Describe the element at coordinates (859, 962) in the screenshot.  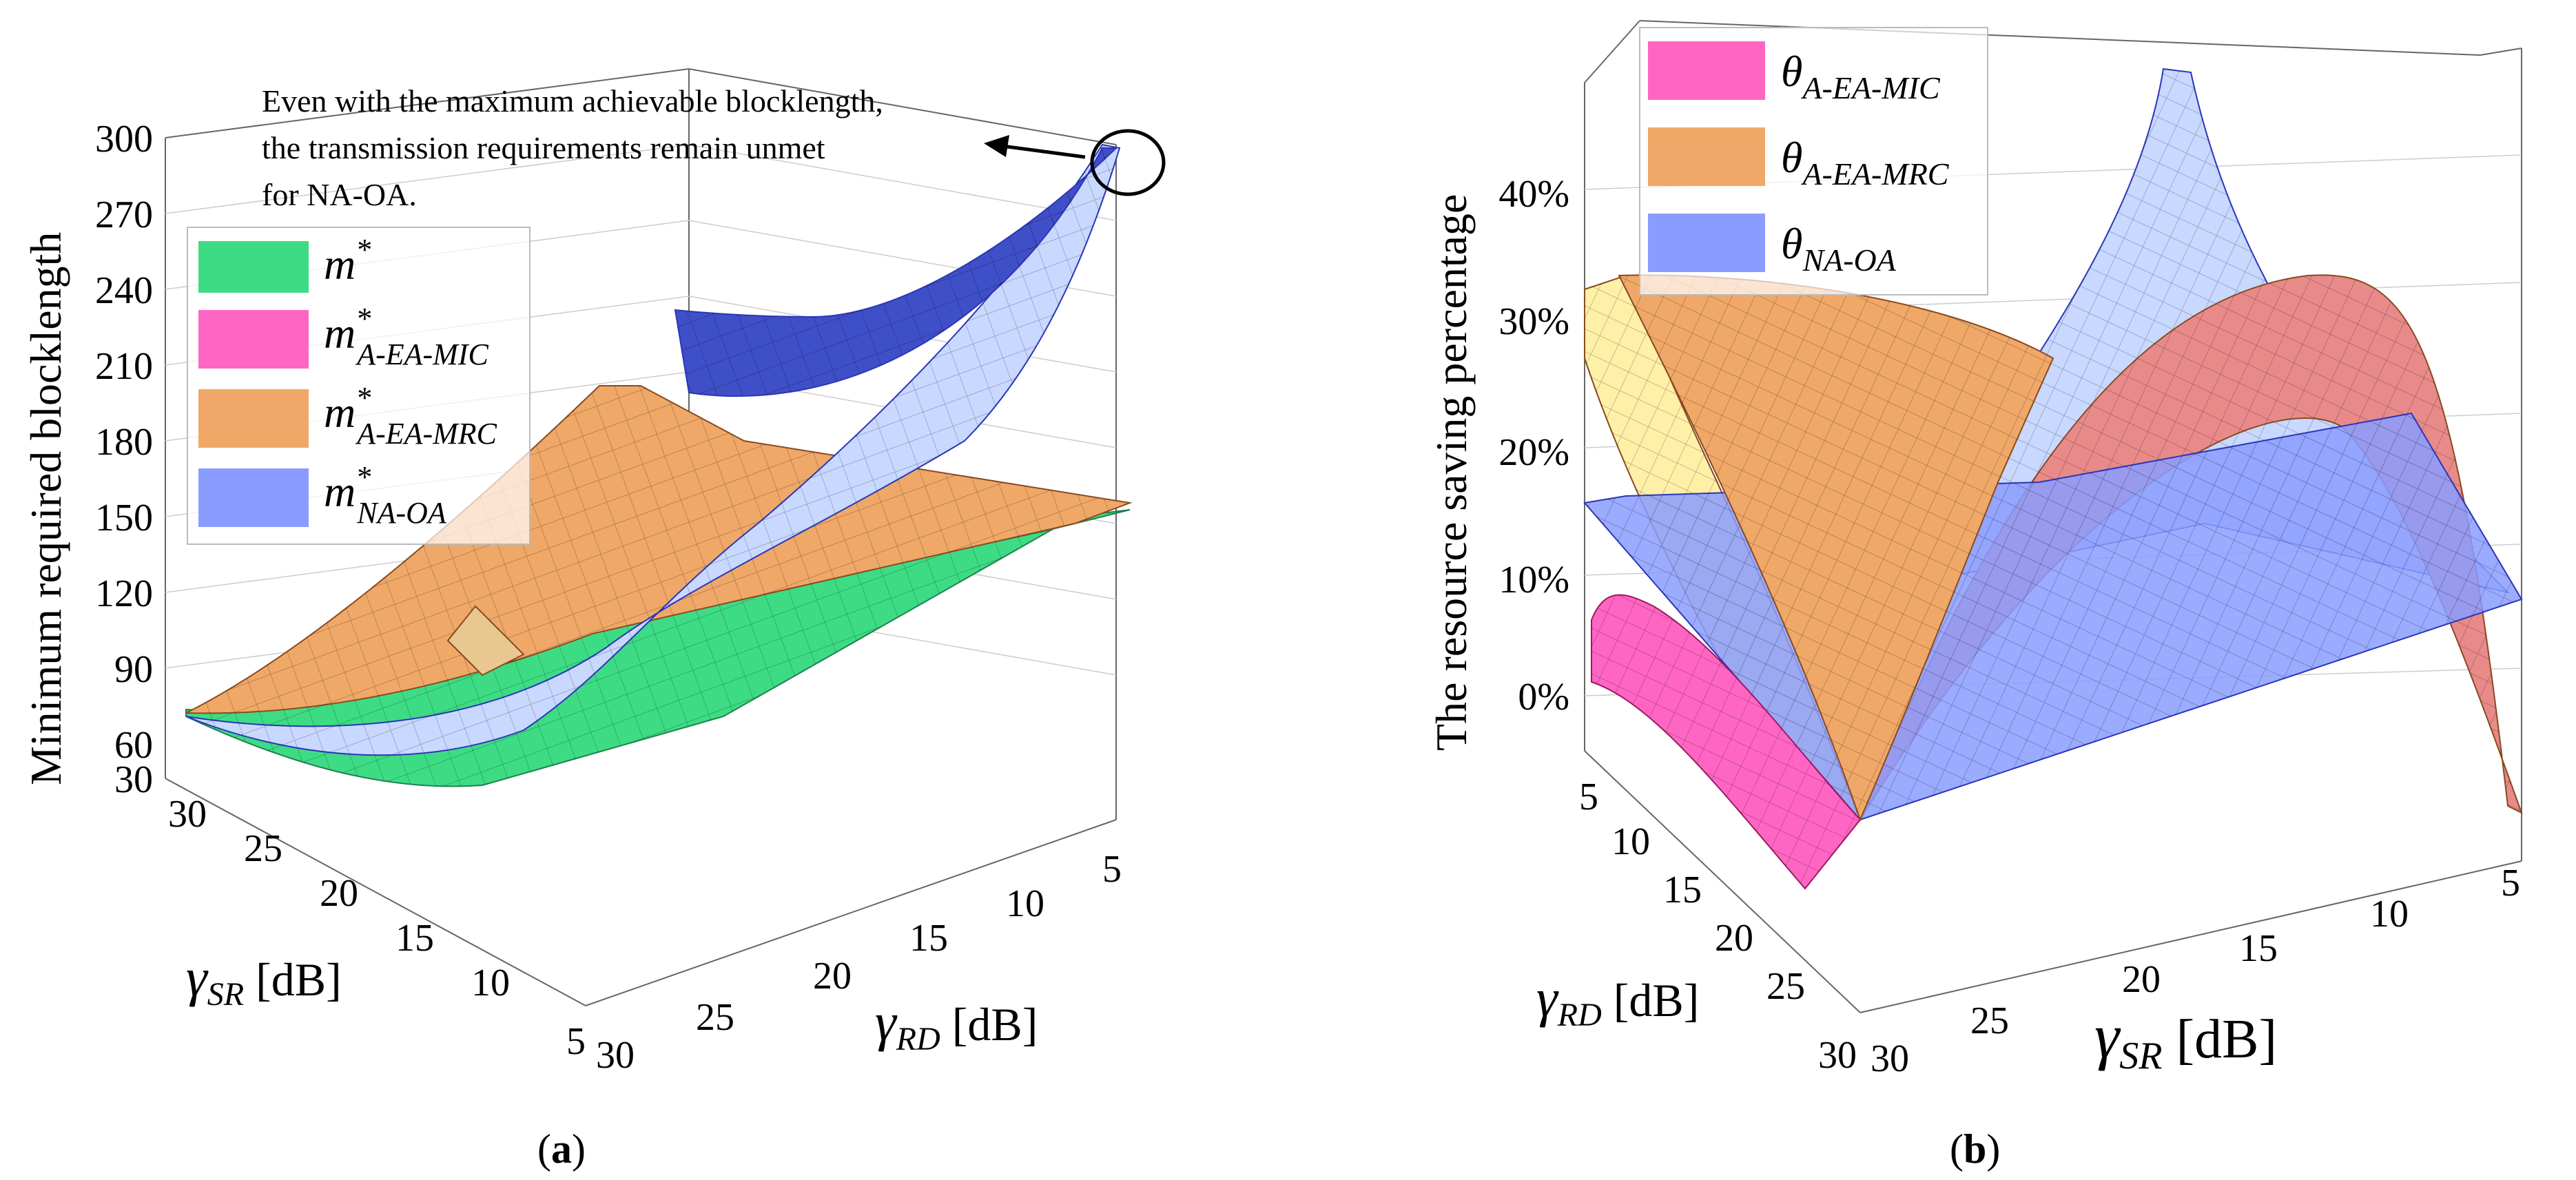
I see `panel-a-y-ticks: 30 25 20 15 10 5` at that location.